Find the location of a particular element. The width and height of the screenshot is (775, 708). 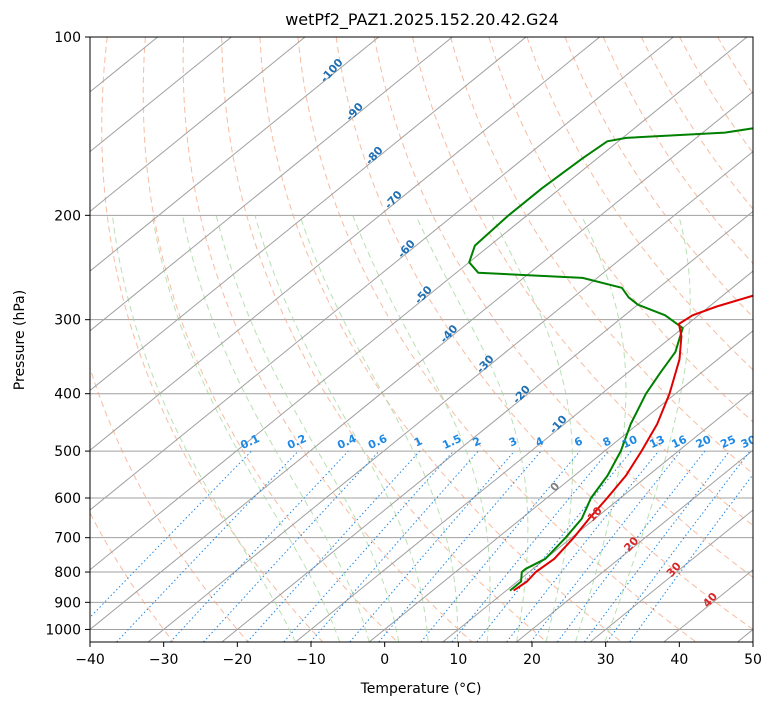

chart-title: wetPf2_PAZ1.2025.152.20.42.G24 is located at coordinates (422, 20).